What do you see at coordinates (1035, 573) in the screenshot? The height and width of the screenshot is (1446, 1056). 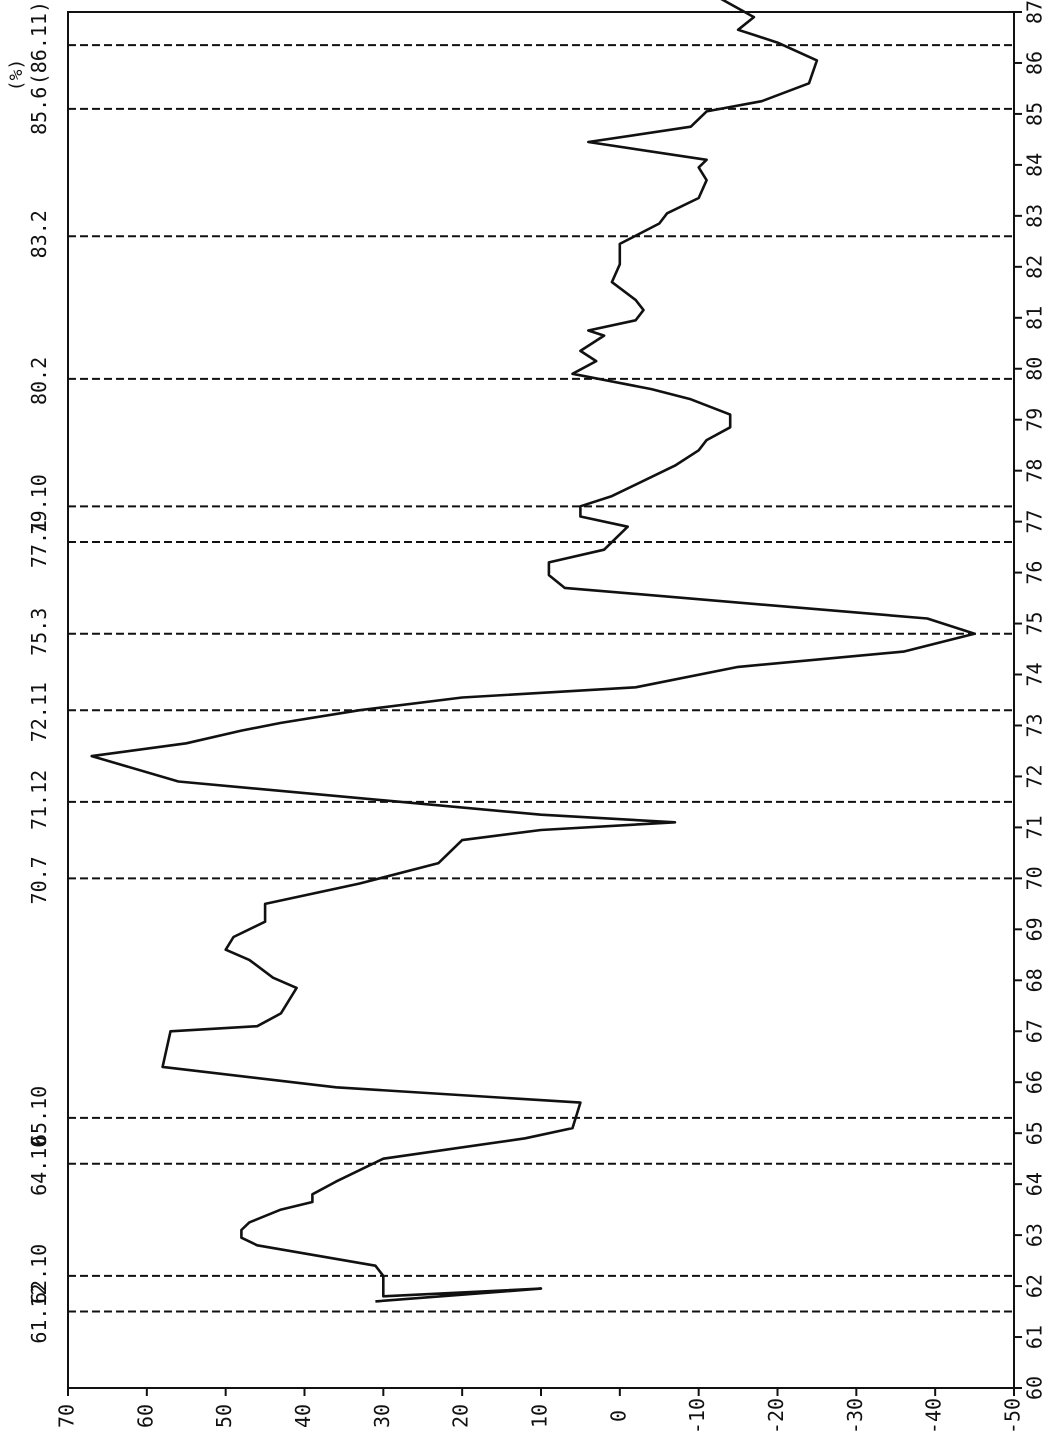 I see `x-tick-label: 76` at bounding box center [1035, 573].